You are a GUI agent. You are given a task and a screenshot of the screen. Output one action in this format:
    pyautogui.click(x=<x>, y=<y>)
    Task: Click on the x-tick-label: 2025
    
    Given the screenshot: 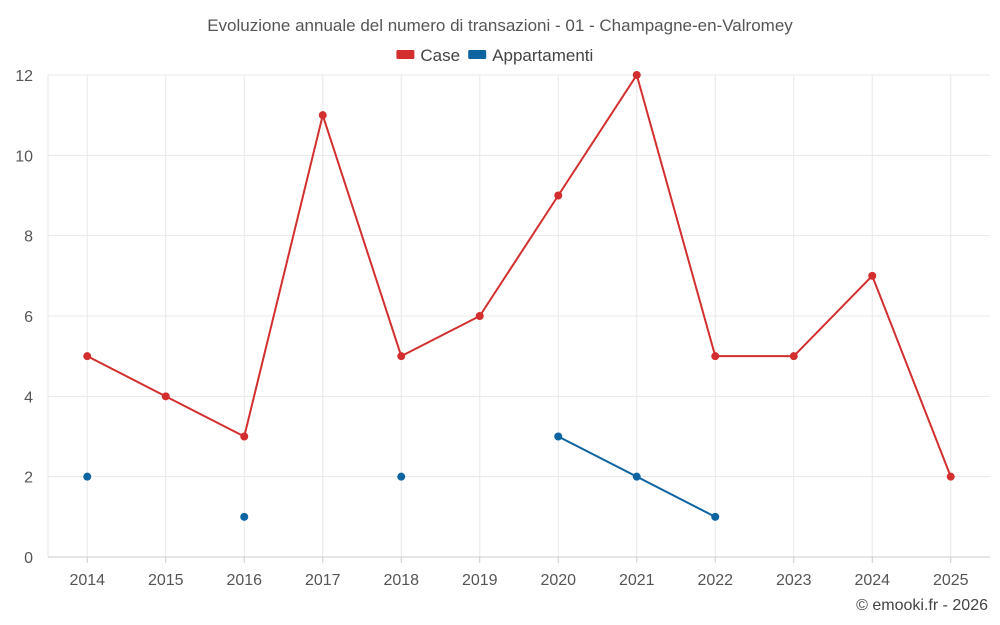 What is the action you would take?
    pyautogui.click(x=951, y=580)
    